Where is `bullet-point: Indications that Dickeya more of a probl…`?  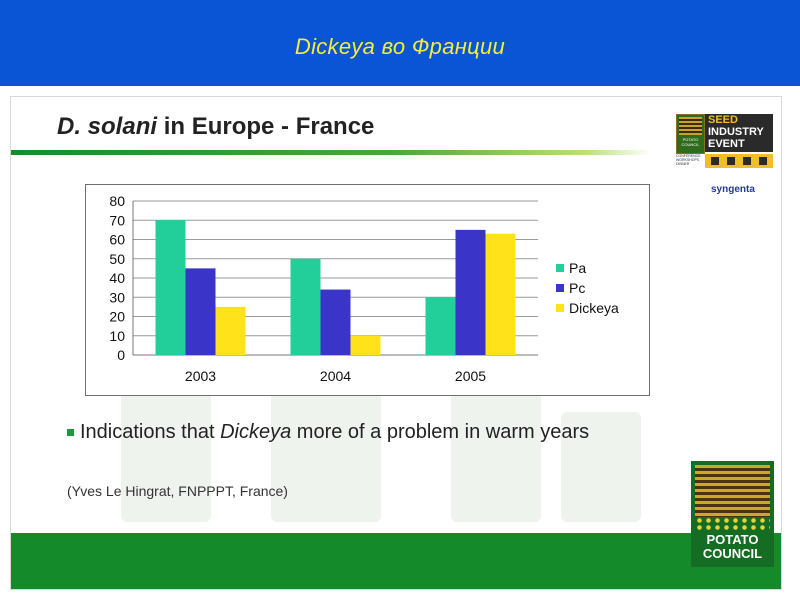
bullet-point: Indications that Dickeya more of a probl… is located at coordinates (377, 432).